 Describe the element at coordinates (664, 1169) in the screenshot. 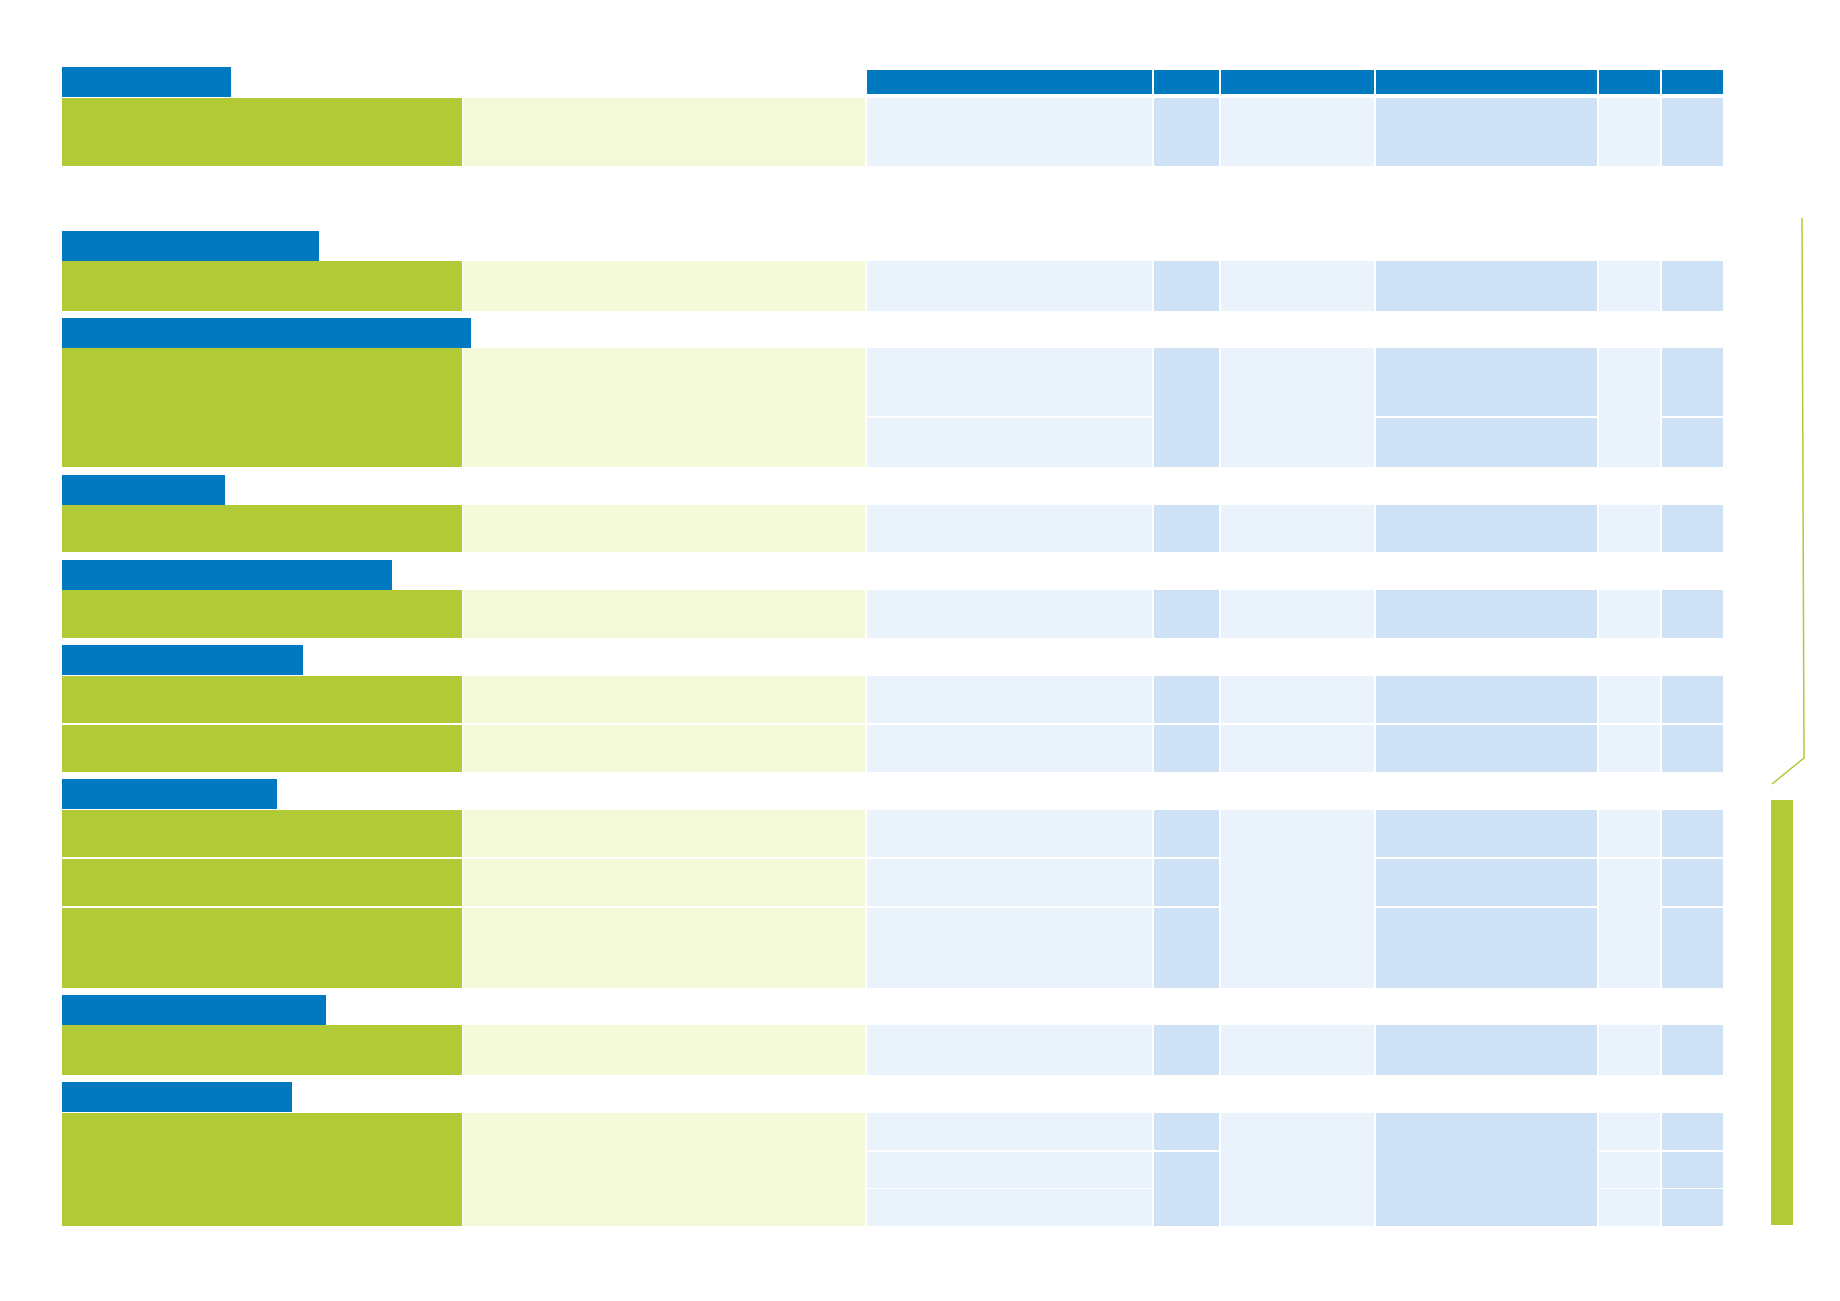

I see `section-description-cell` at that location.